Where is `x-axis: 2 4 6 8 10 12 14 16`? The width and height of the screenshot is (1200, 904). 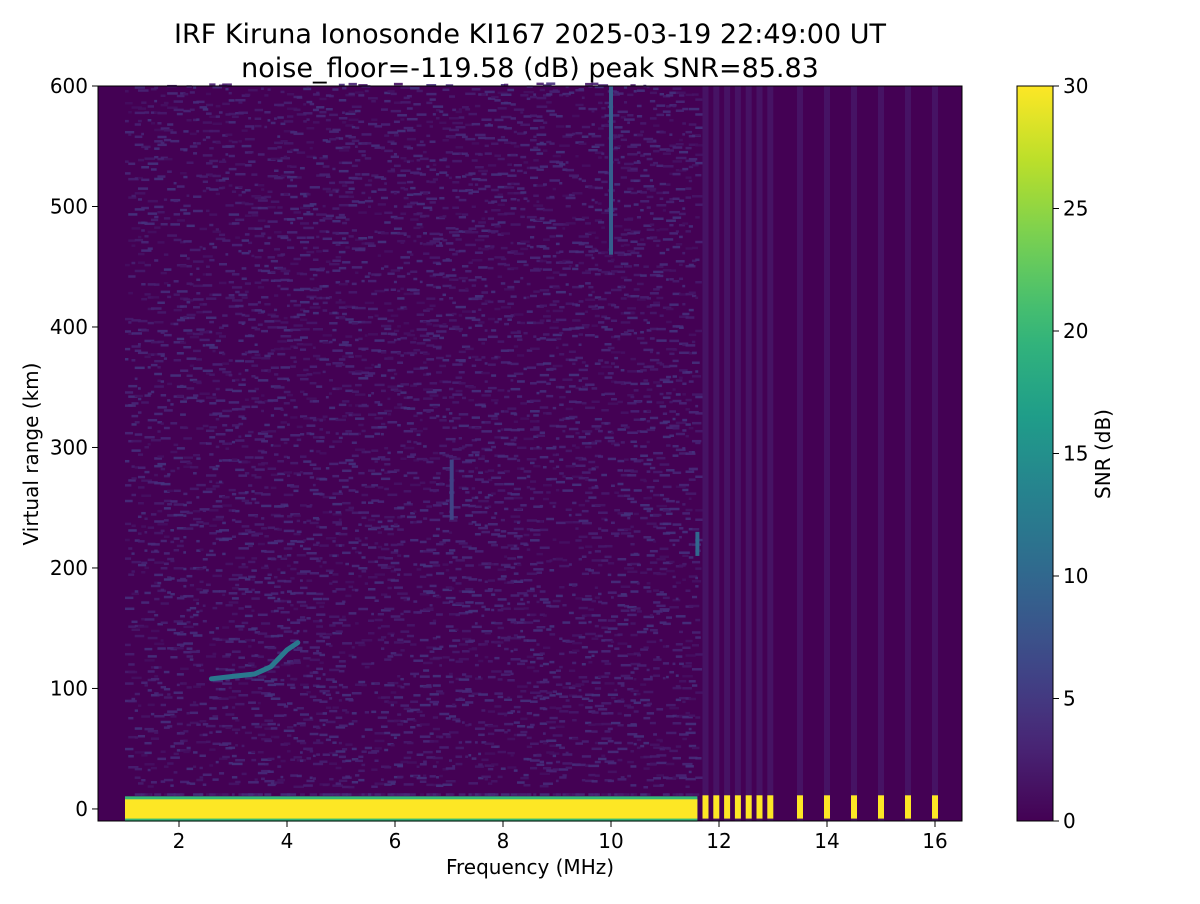
x-axis: 2 4 6 8 10 12 14 16 is located at coordinates (560, 837).